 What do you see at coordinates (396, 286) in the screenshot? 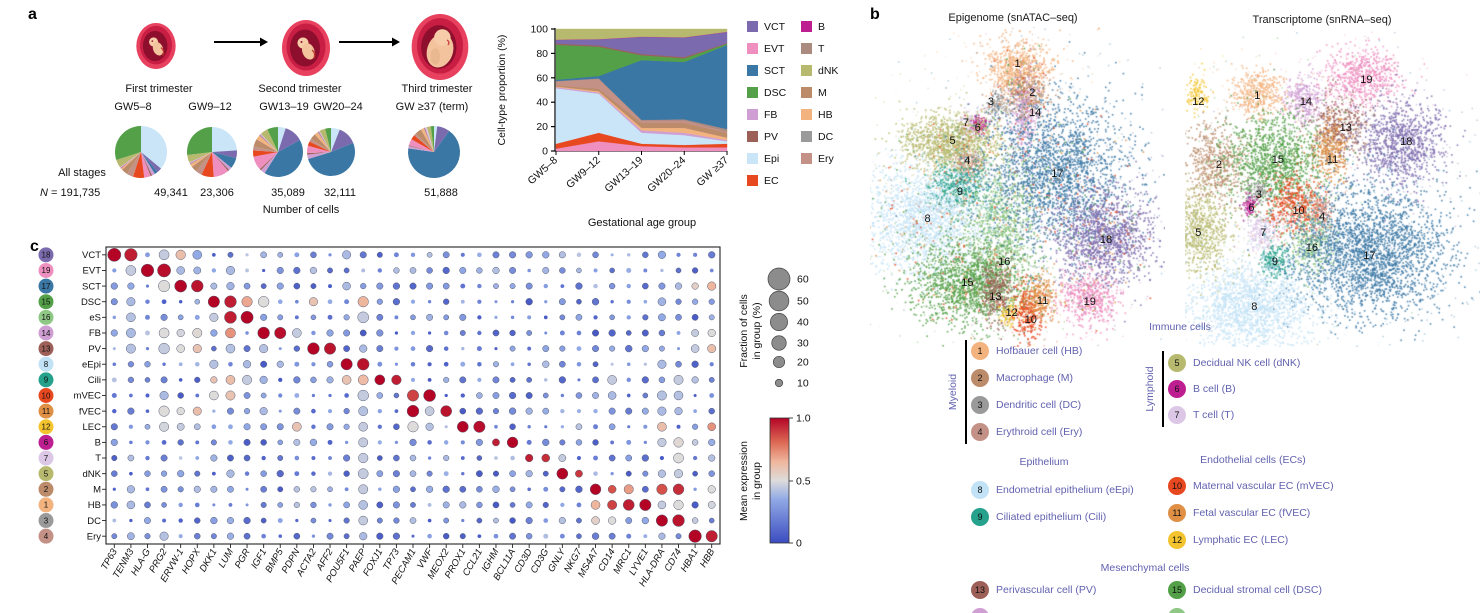
I see `dot-SCT-TP73` at bounding box center [396, 286].